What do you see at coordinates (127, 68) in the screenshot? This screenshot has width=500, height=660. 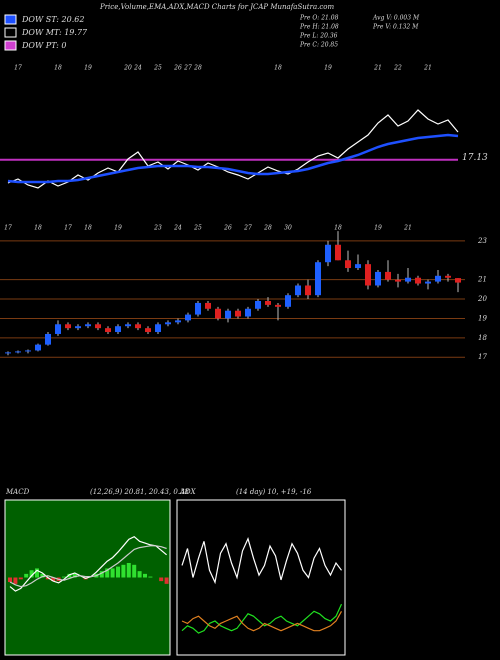 I see `date-label: 20` at bounding box center [127, 68].